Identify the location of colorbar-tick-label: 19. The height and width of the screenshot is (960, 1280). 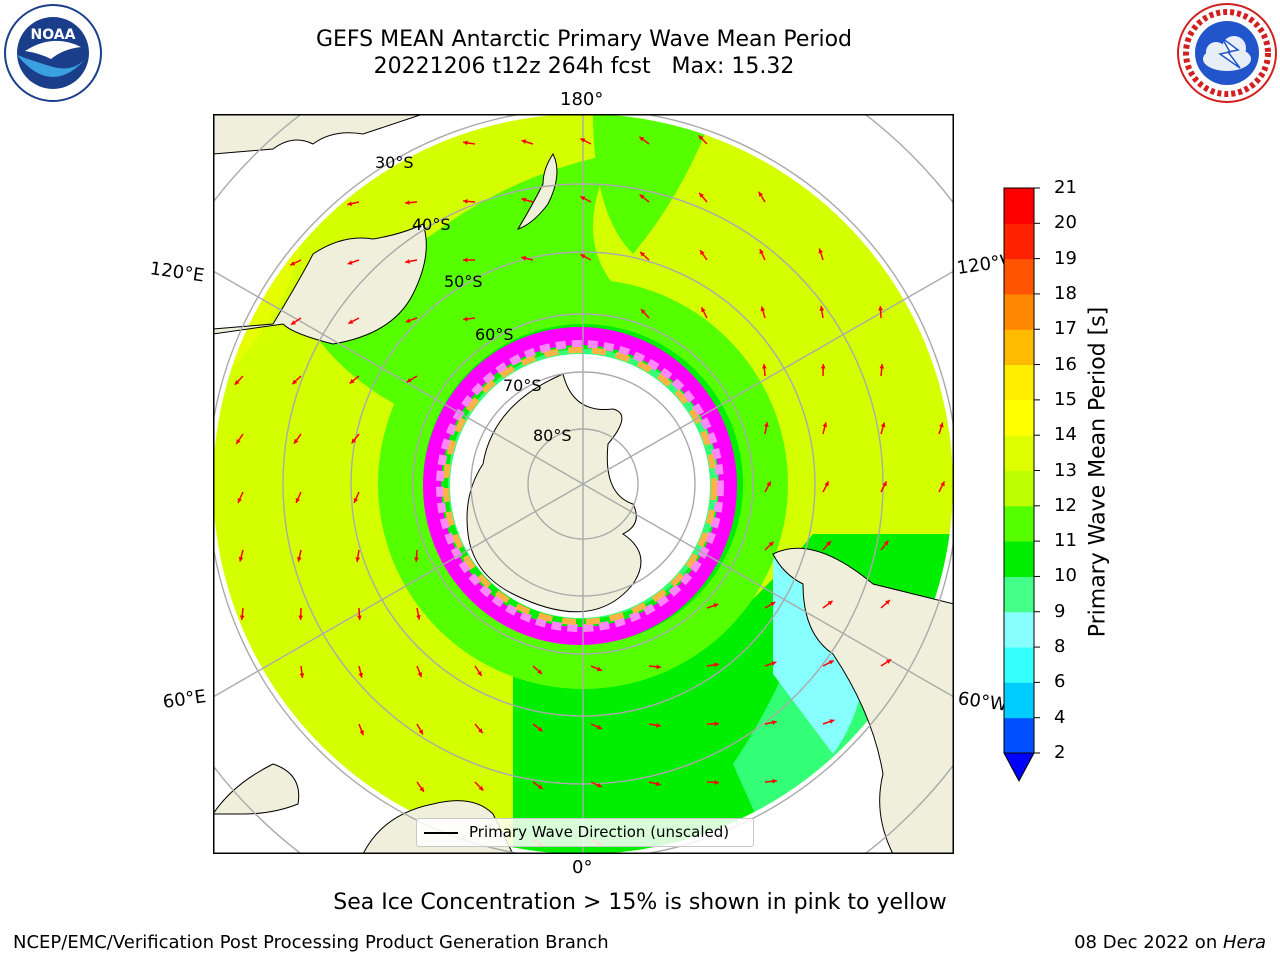
(1065, 258).